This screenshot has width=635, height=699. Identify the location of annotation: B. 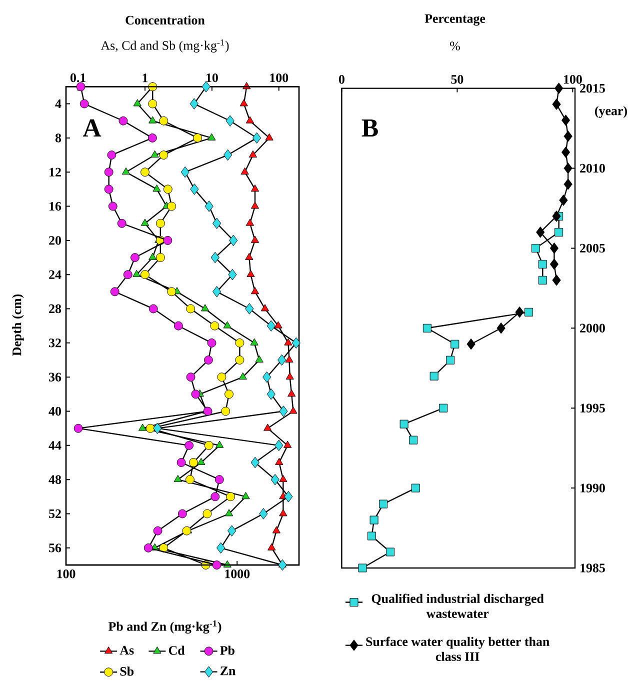
(370, 128).